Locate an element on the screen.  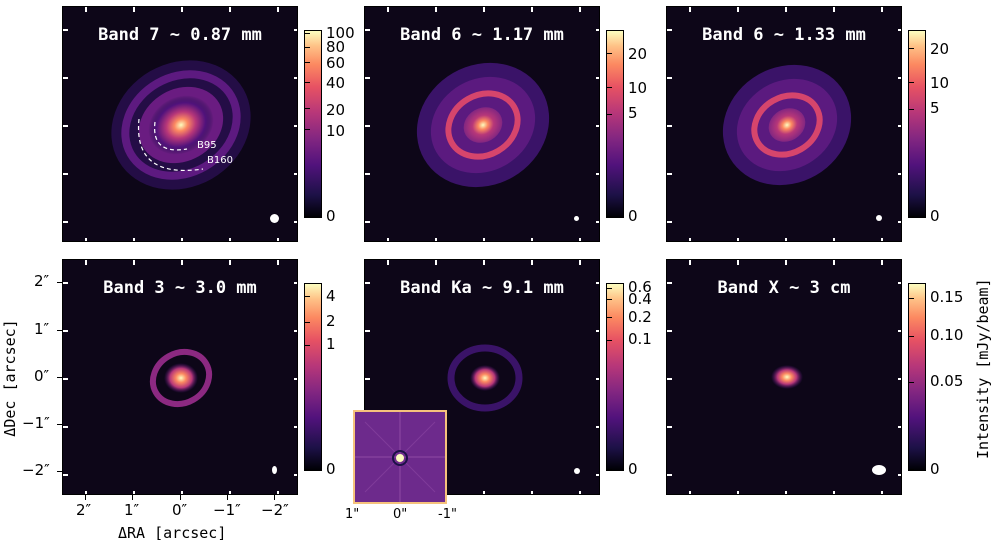
y-axis-label: ΔDec [arcsec] is located at coordinates (10, 378).